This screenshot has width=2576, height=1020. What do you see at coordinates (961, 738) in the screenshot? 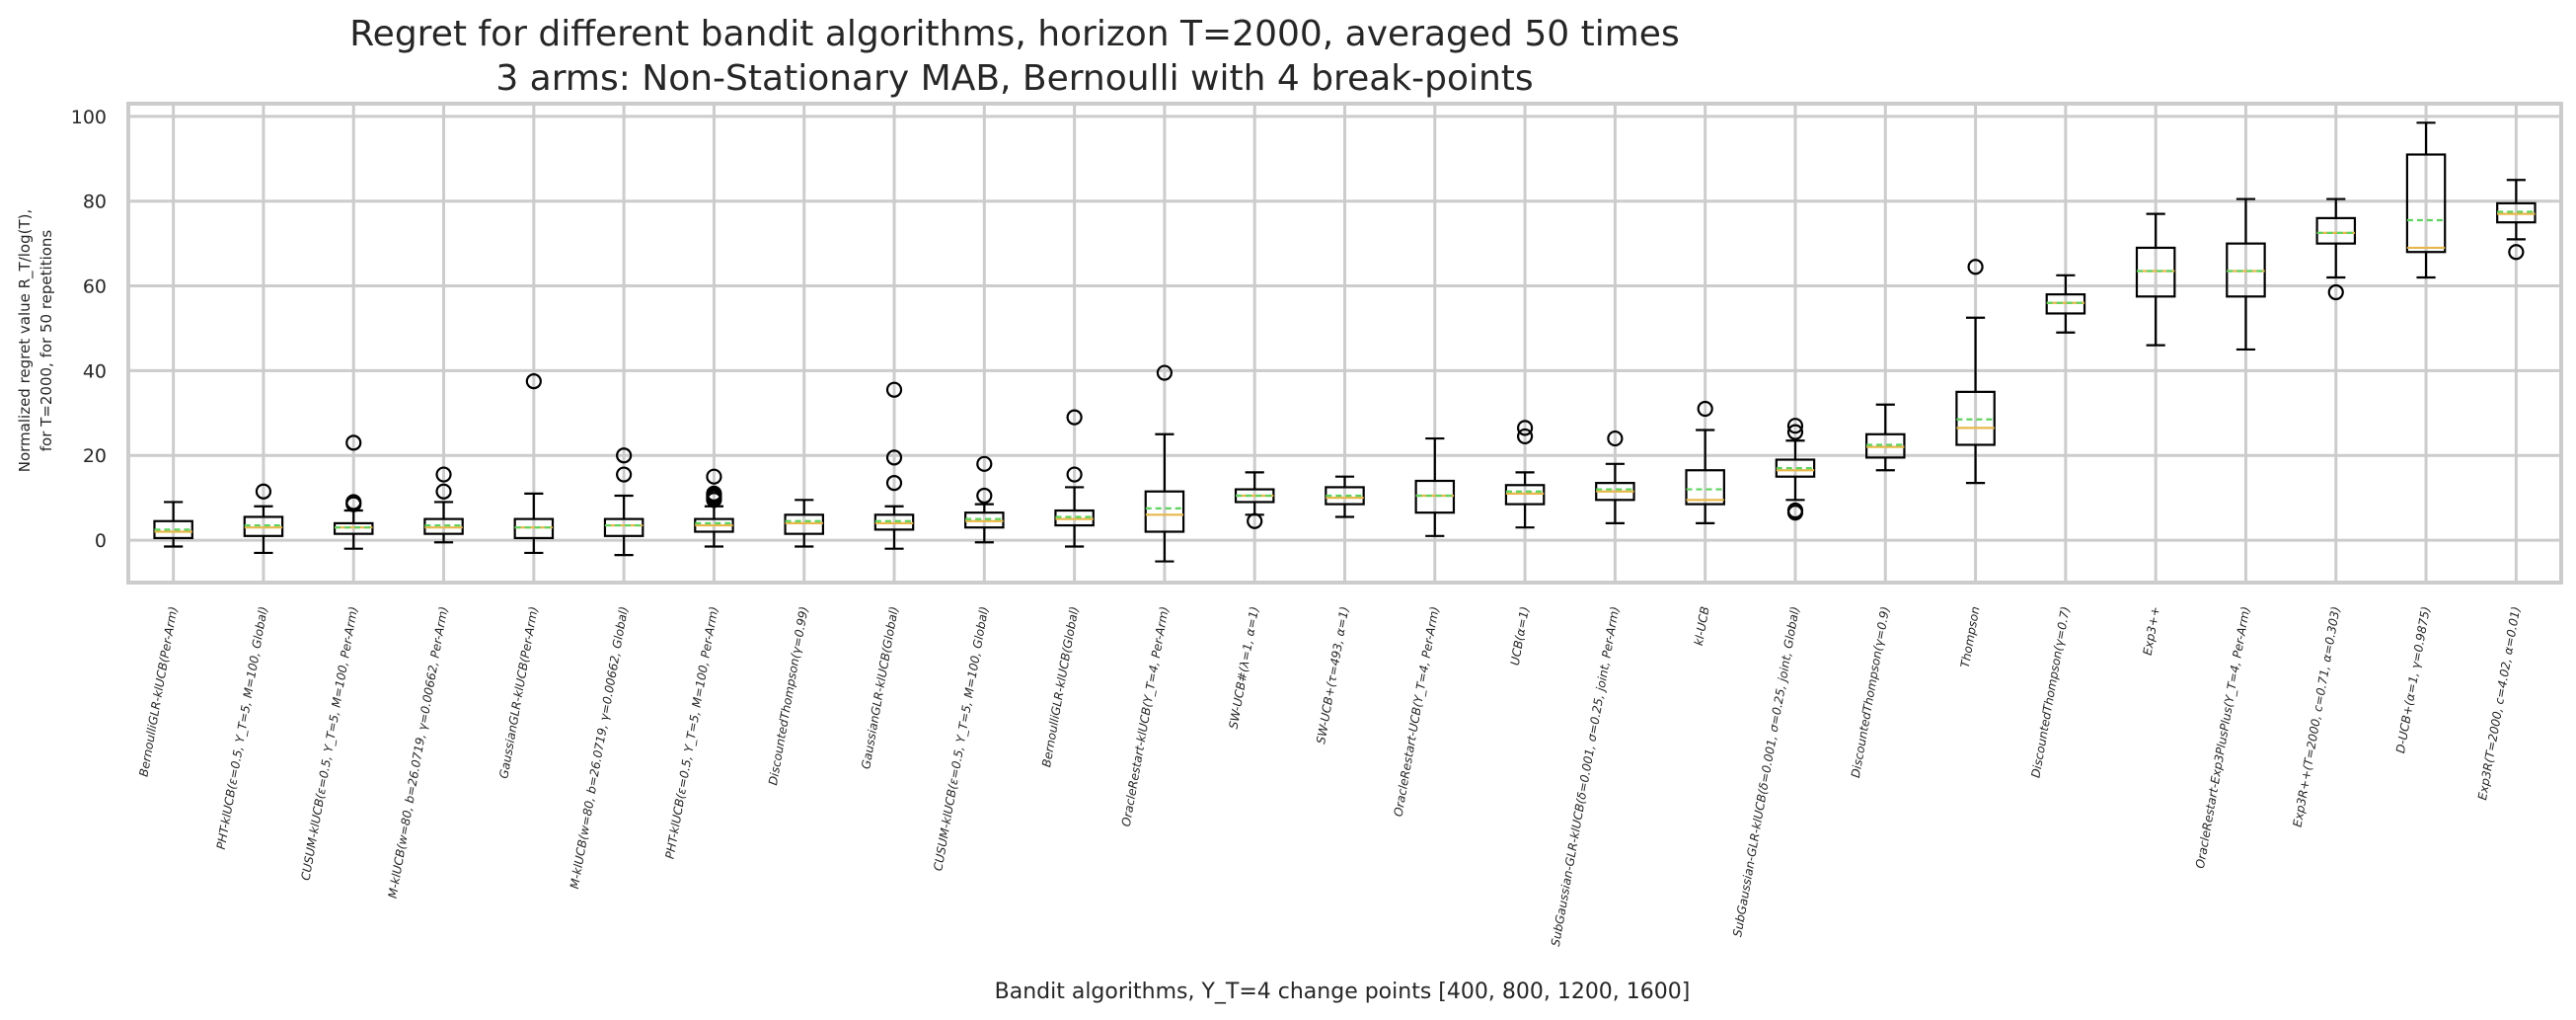
I see `x-tick-label: CUSUM-klUCB(ε=0.5, Υ_T=5, M=100, Global)` at bounding box center [961, 738].